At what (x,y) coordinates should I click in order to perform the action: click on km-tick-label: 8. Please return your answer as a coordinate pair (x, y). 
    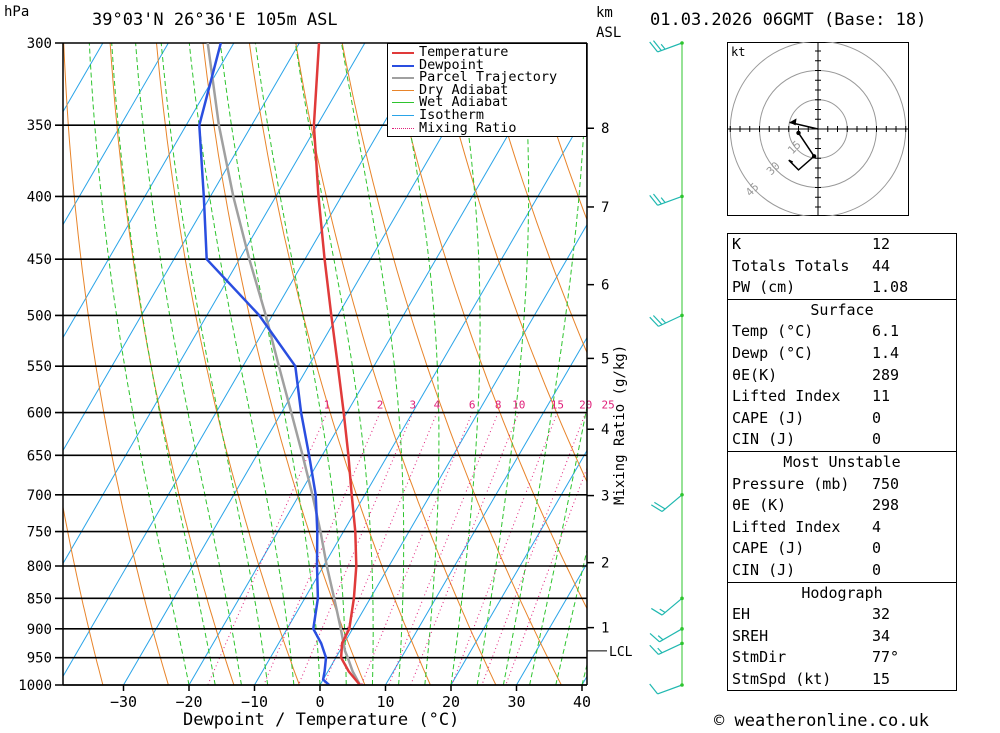
    Looking at the image, I should click on (605, 129).